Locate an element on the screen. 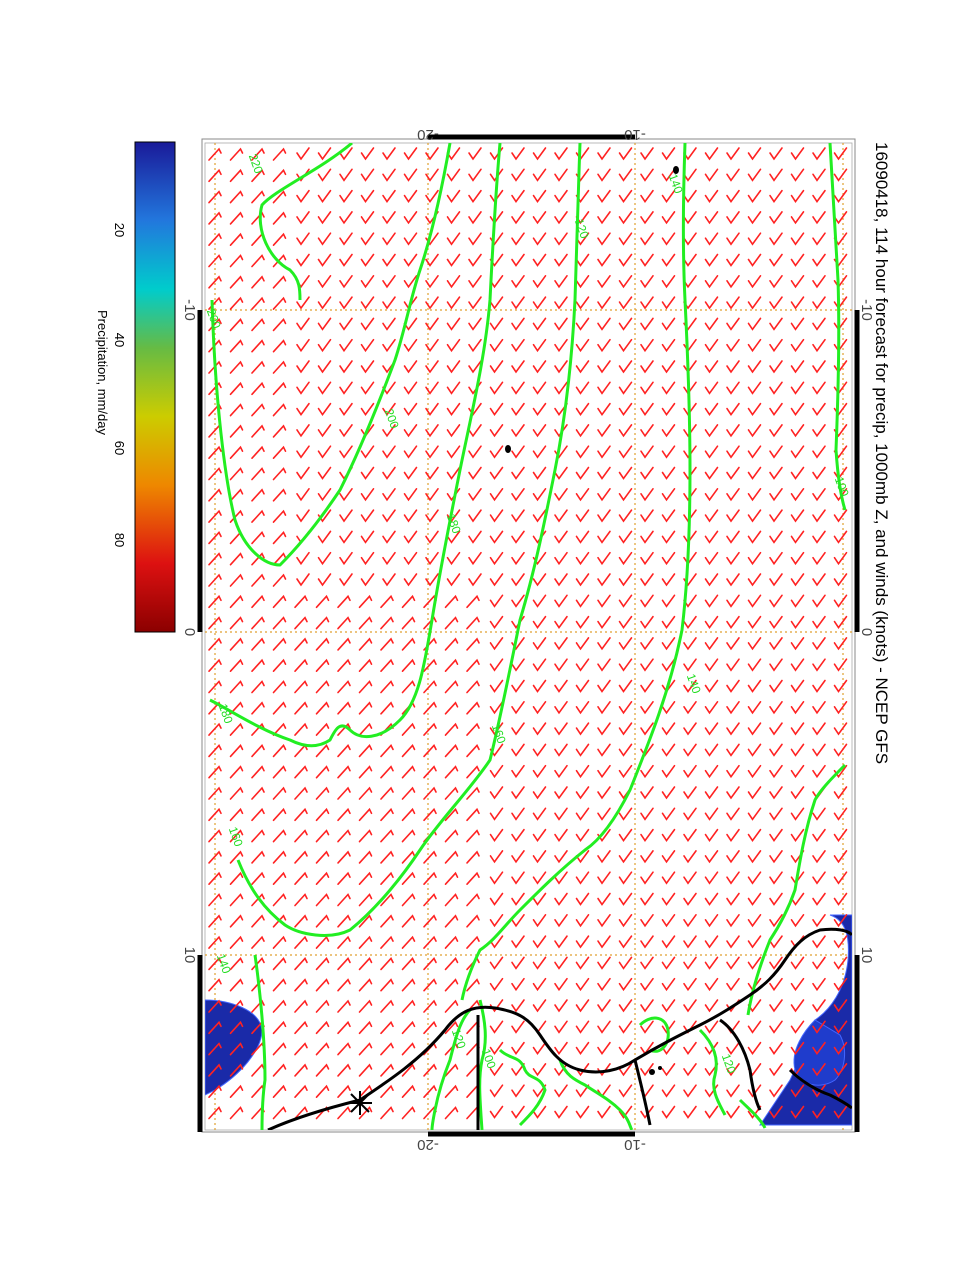 This screenshot has width=978, height=1265. contour-label: 180 is located at coordinates (454, 524).